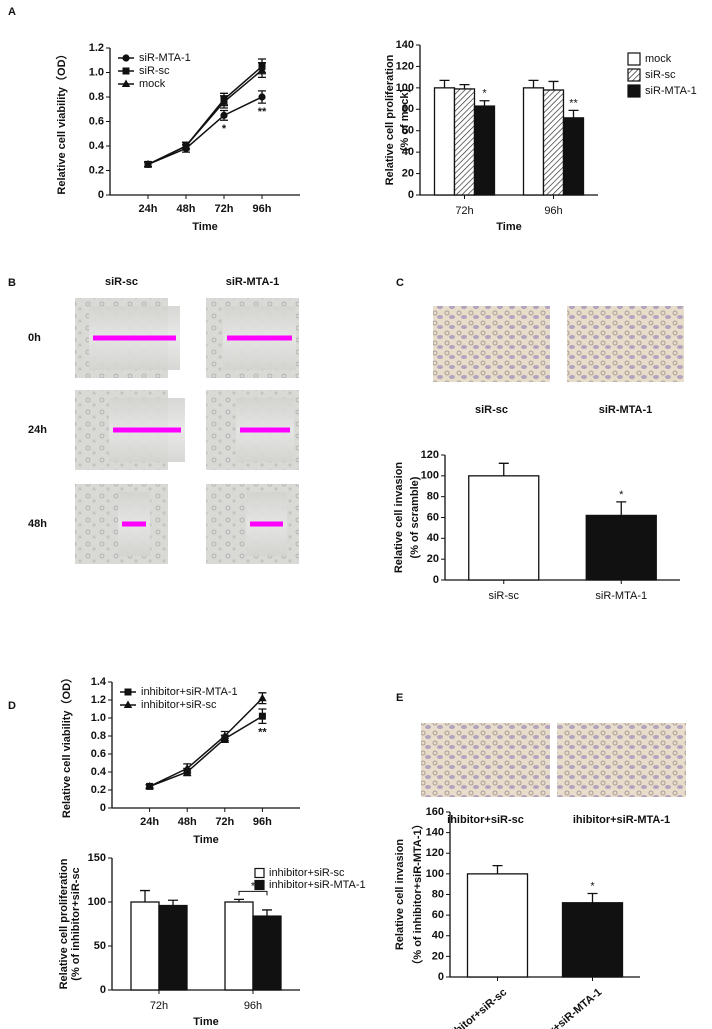 The width and height of the screenshot is (712, 1029). What do you see at coordinates (121, 282) in the screenshot?
I see `column-label: siR-sc` at bounding box center [121, 282].